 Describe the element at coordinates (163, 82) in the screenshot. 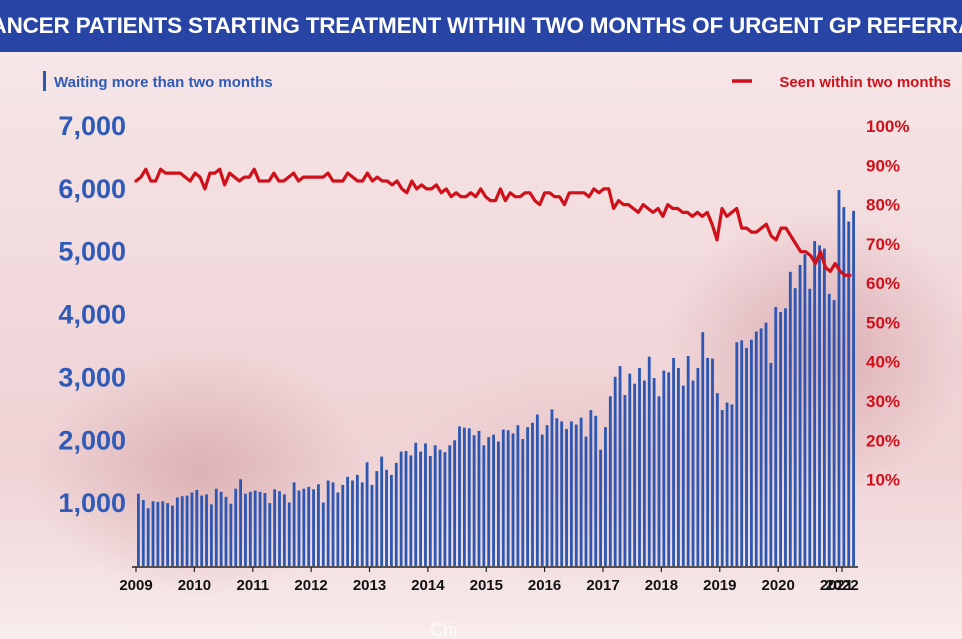

I see `legend-bars-label: Waiting more than two months` at that location.